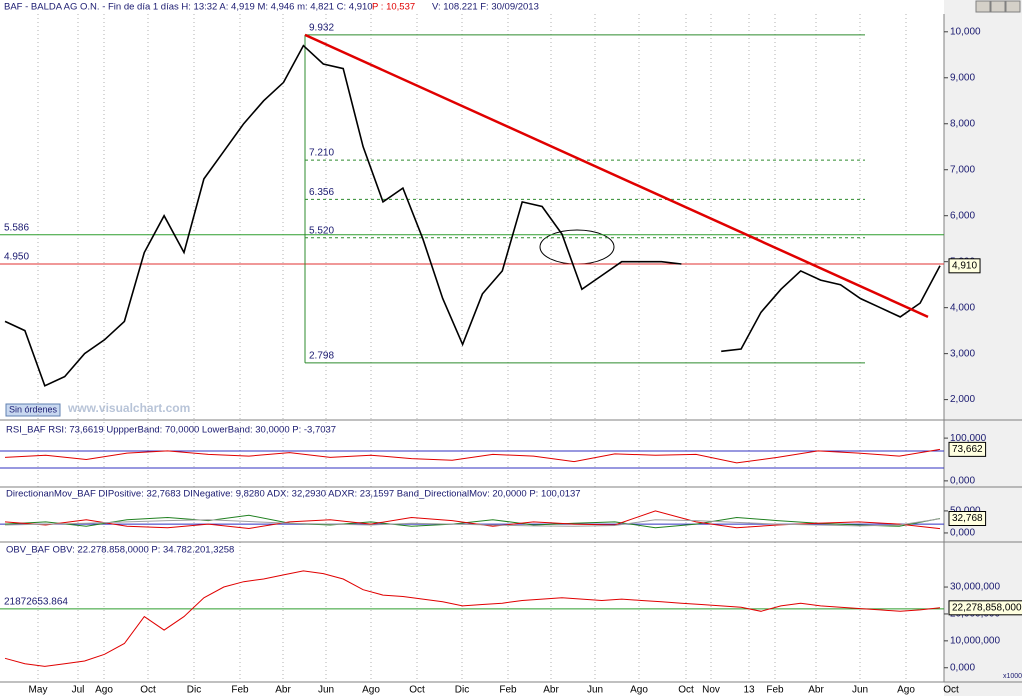 The height and width of the screenshot is (696, 1022). Describe the element at coordinates (128, 408) in the screenshot. I see `watermark: www.visualchart.com` at that location.